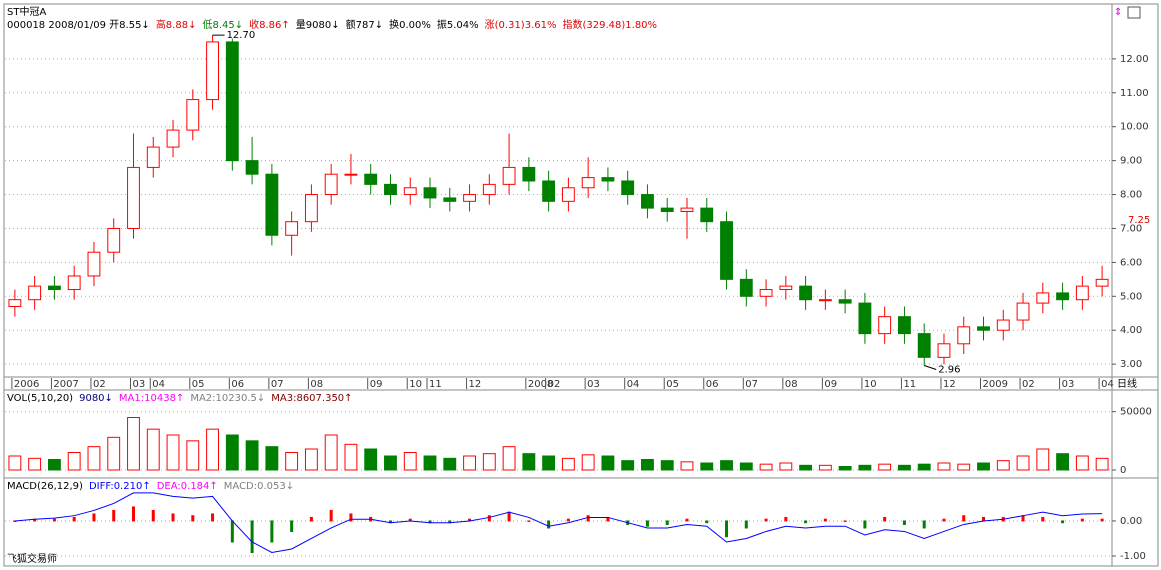 The image size is (1161, 570). Describe the element at coordinates (410, 24) in the screenshot. I see `legend-item: 换0.00%` at that location.